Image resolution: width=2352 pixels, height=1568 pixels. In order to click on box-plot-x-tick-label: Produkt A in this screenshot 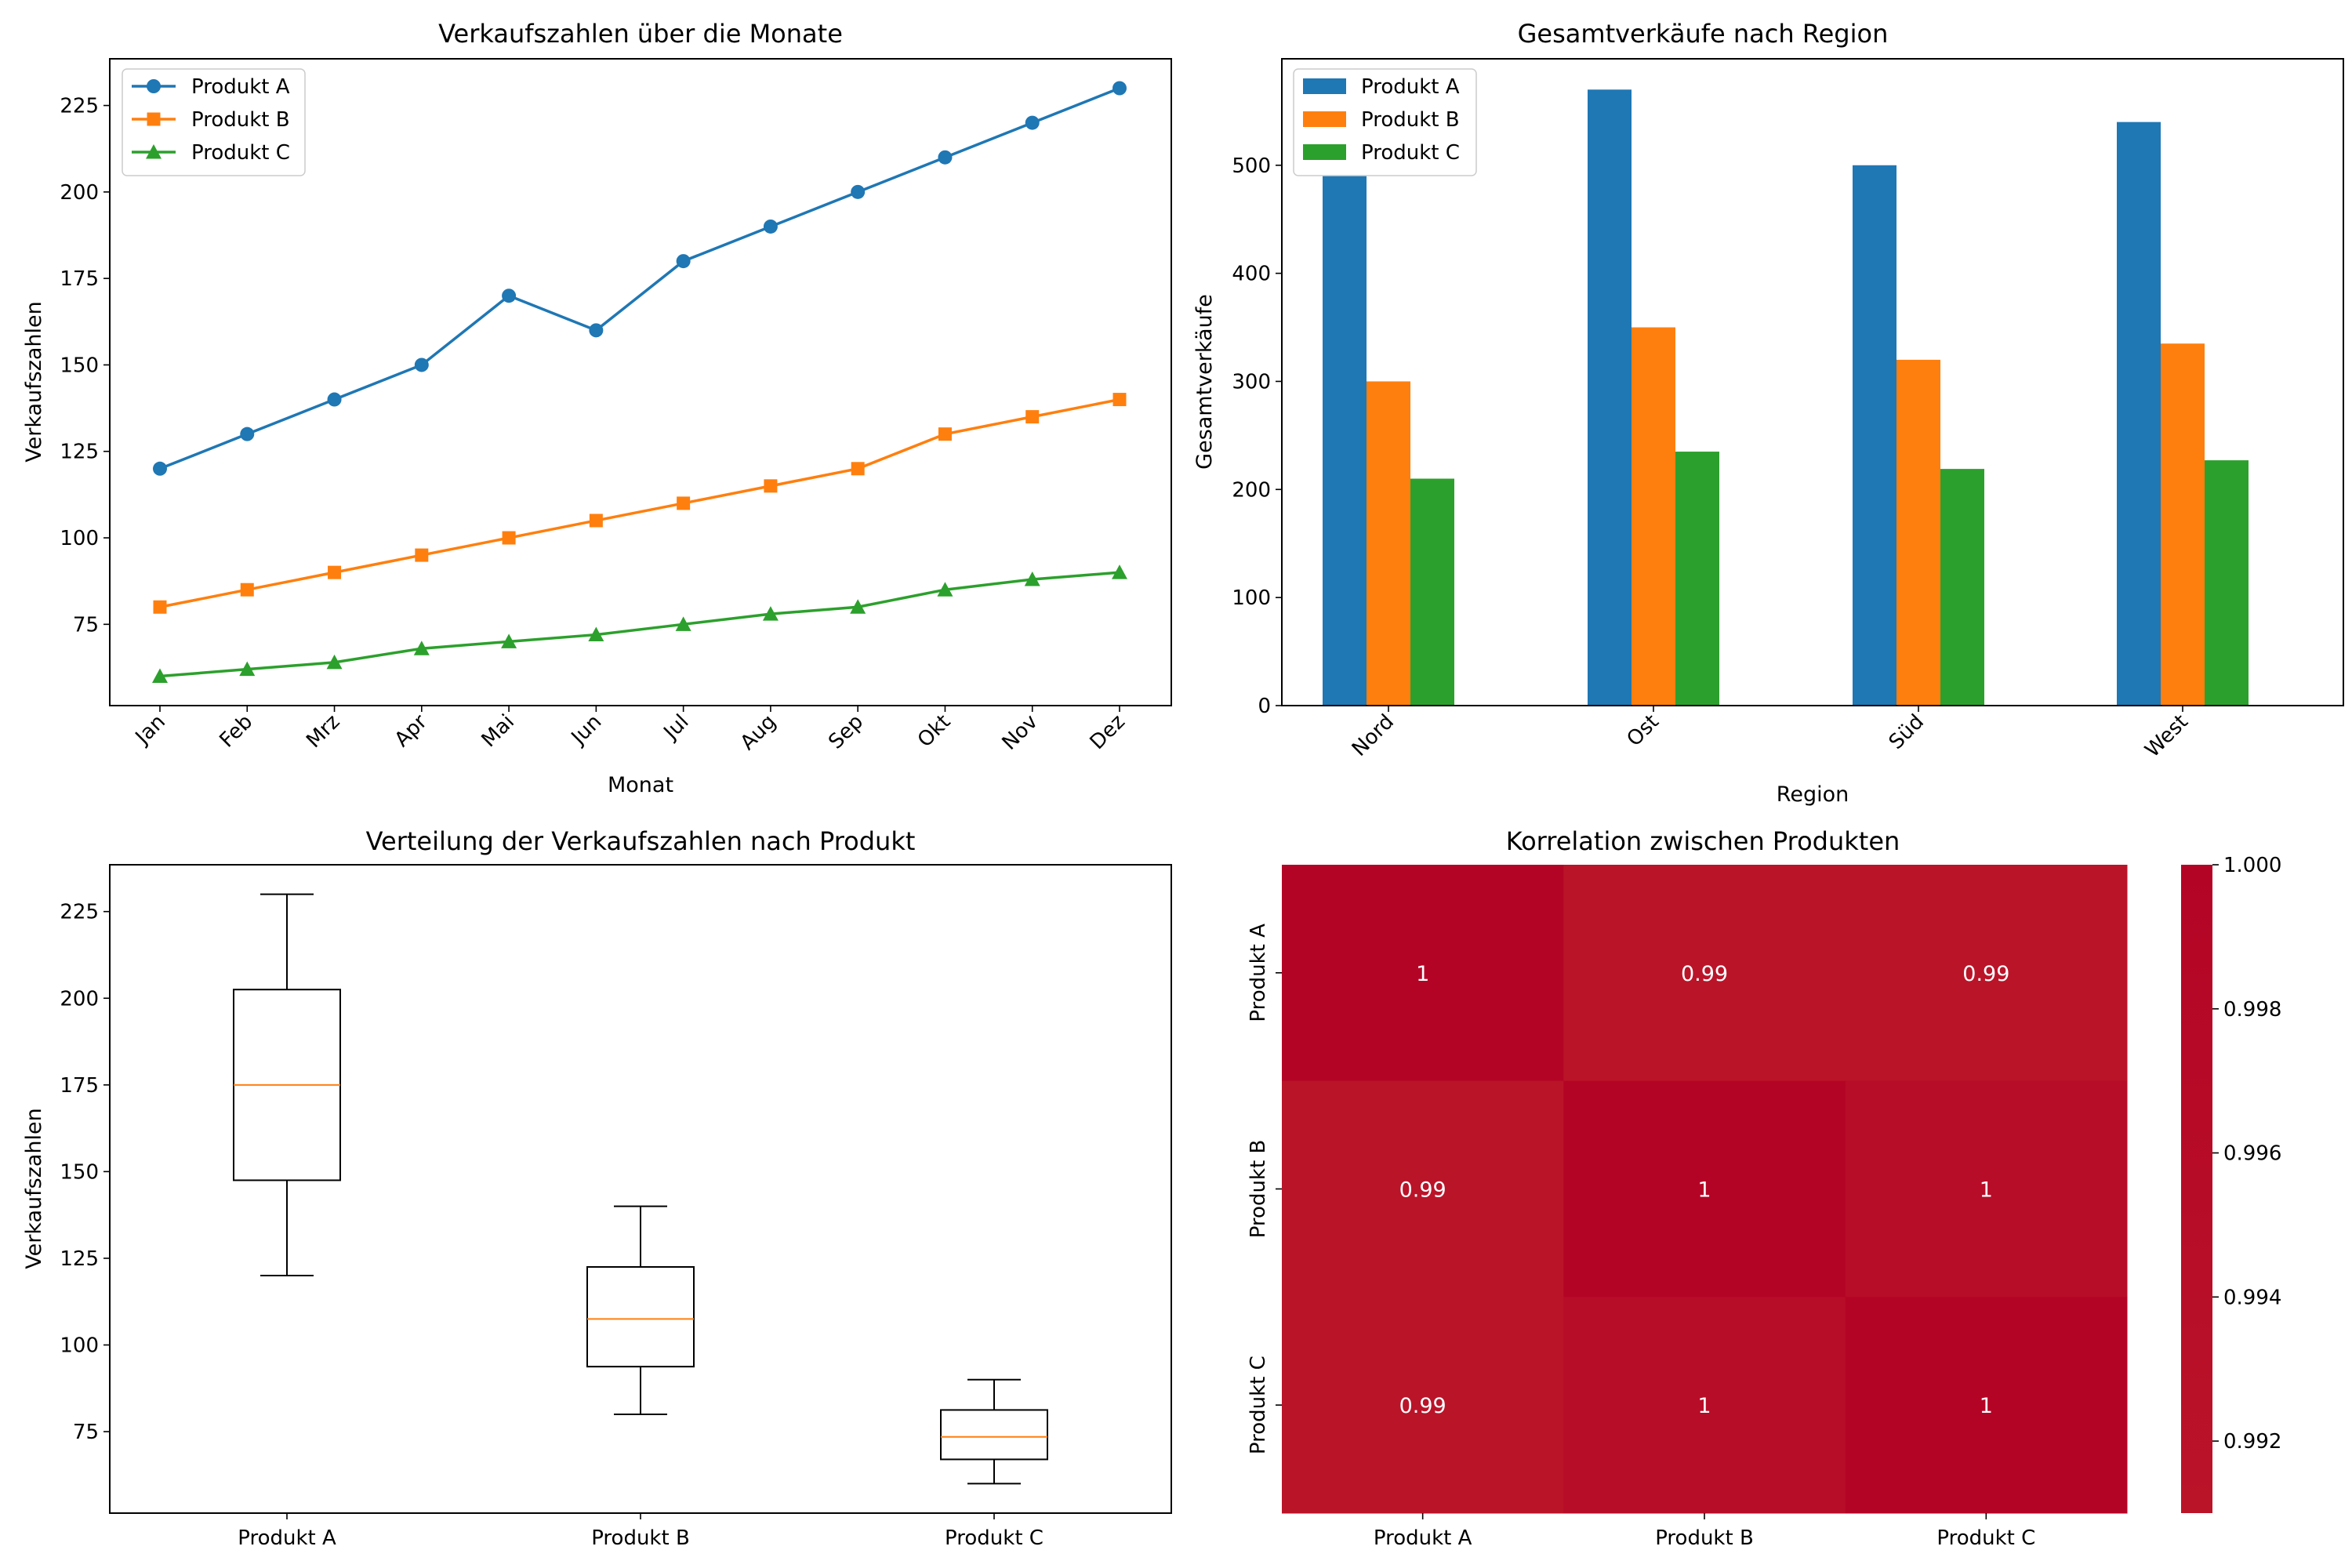, I will do `click(287, 1538)`.